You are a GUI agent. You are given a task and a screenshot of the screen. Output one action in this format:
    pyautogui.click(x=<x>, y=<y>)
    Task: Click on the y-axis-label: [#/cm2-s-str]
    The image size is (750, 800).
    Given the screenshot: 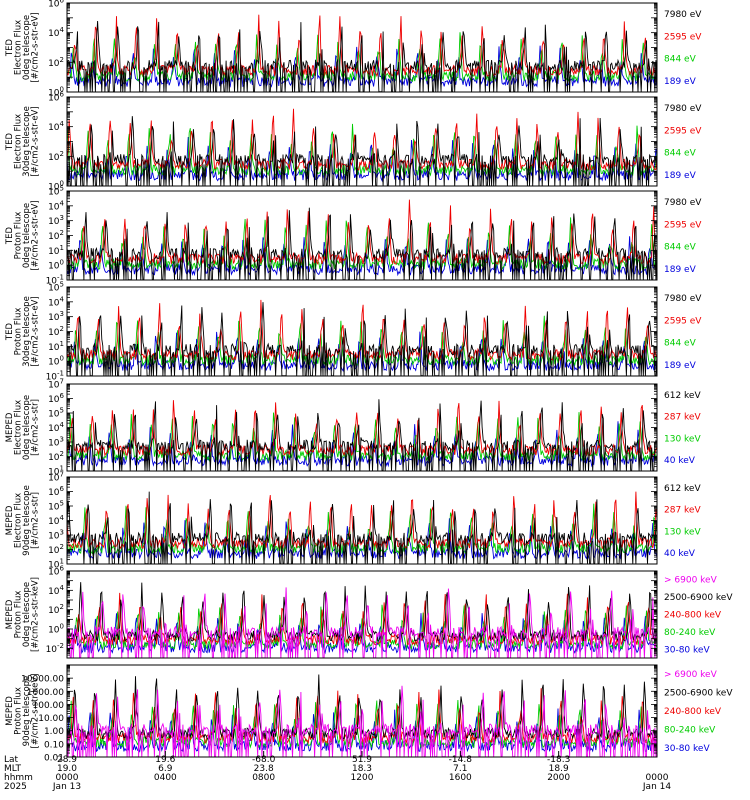 What is the action you would take?
    pyautogui.click(x=36, y=427)
    